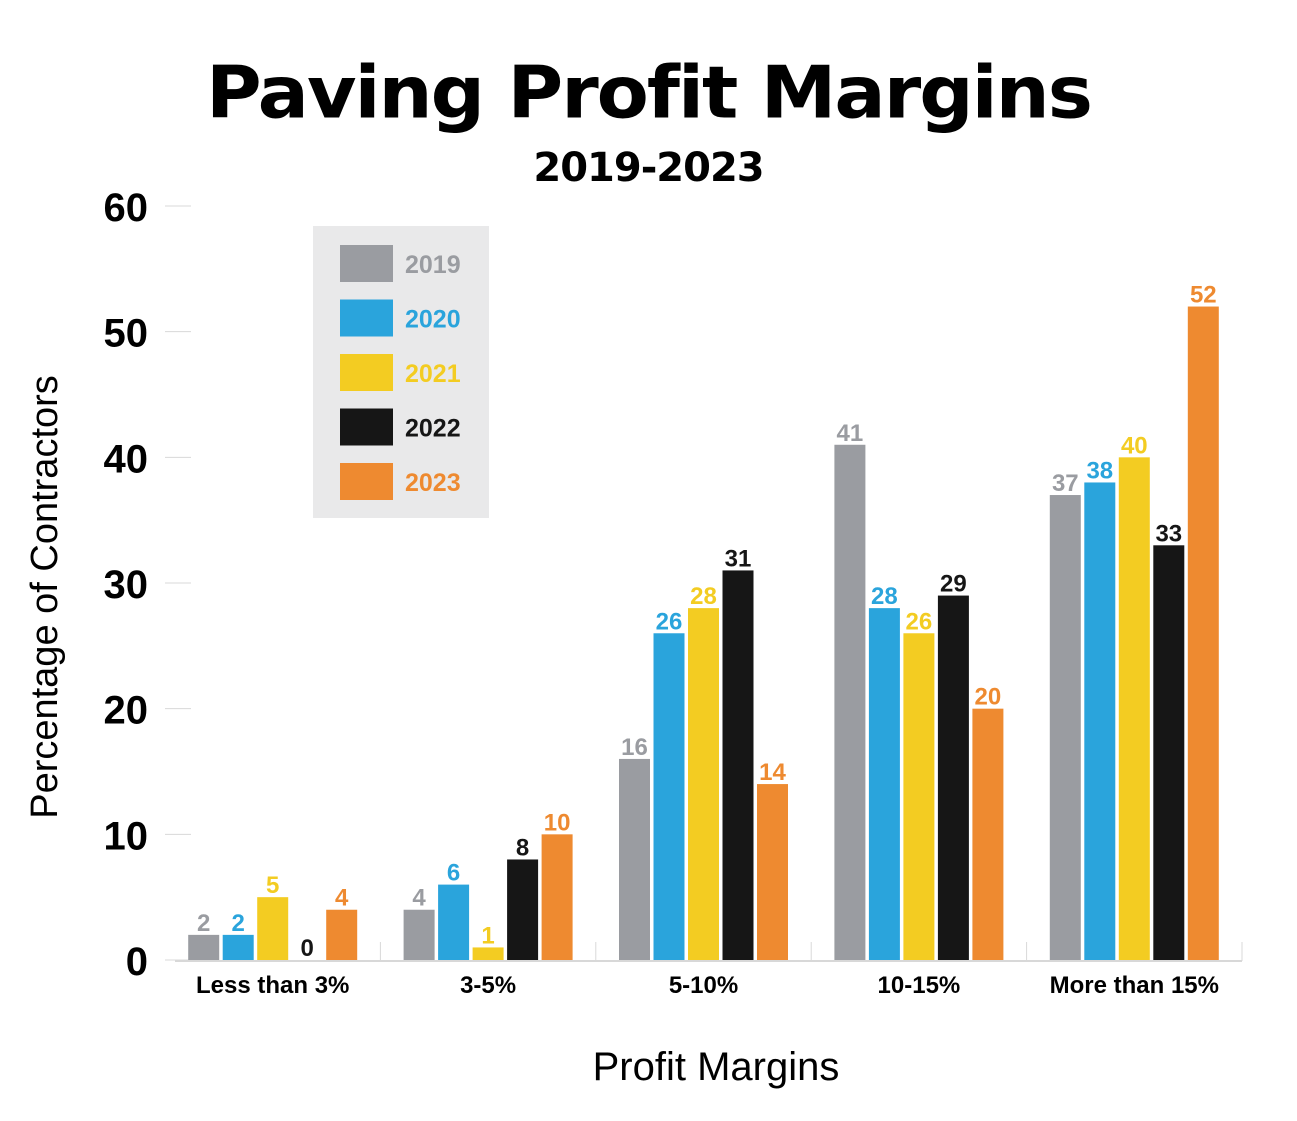  I want to click on y-axis-label: Percentage of Contractors, so click(45, 597).